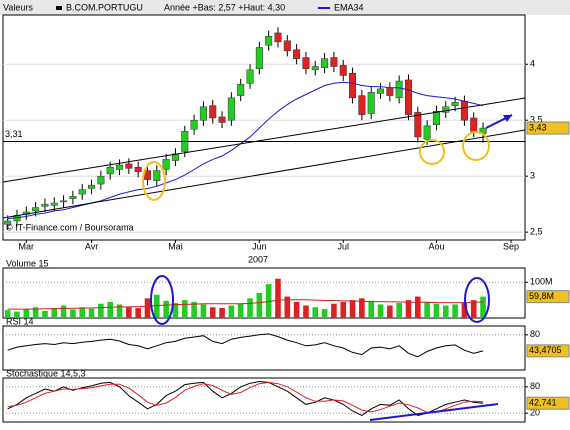 The width and height of the screenshot is (570, 430). What do you see at coordinates (535, 386) in the screenshot?
I see `y-tick-label: 80` at bounding box center [535, 386].